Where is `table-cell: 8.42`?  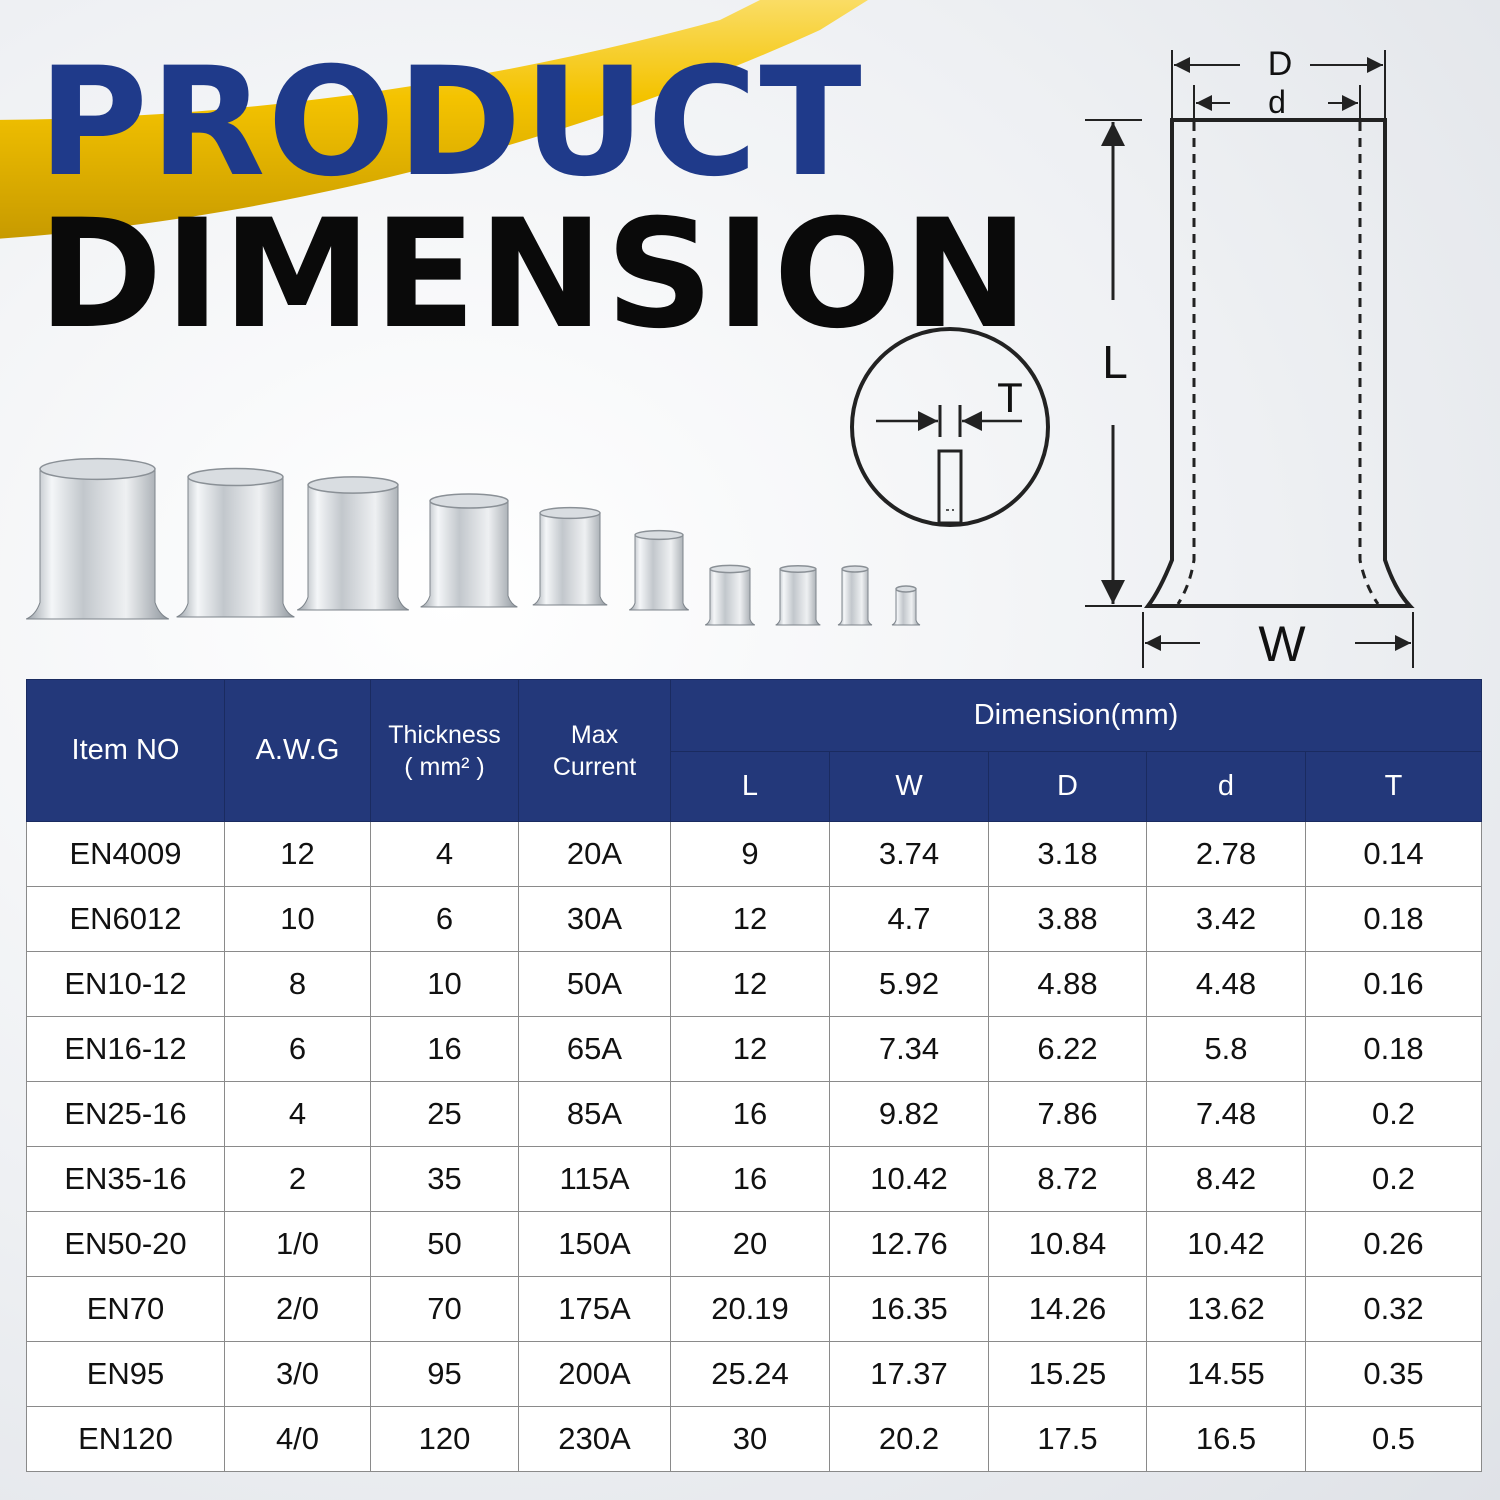
table-cell: 8.42 is located at coordinates (1226, 1179).